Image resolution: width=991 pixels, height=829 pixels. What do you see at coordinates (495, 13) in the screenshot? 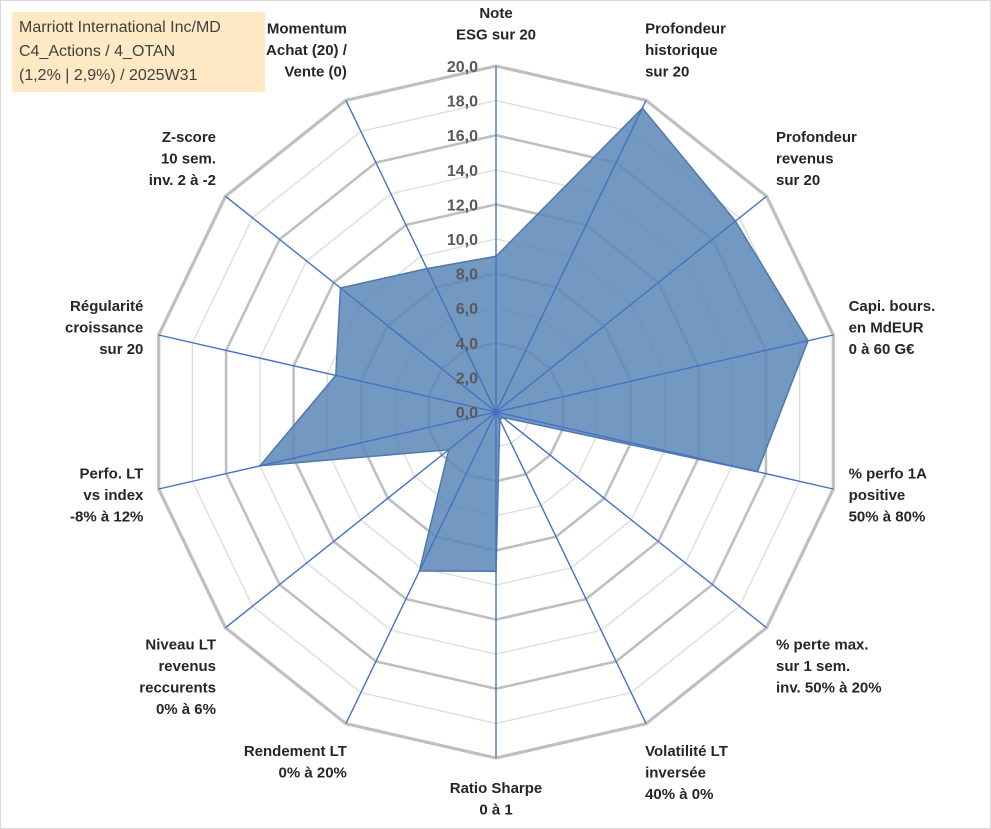
I see `axis-label-line: Note` at bounding box center [495, 13].